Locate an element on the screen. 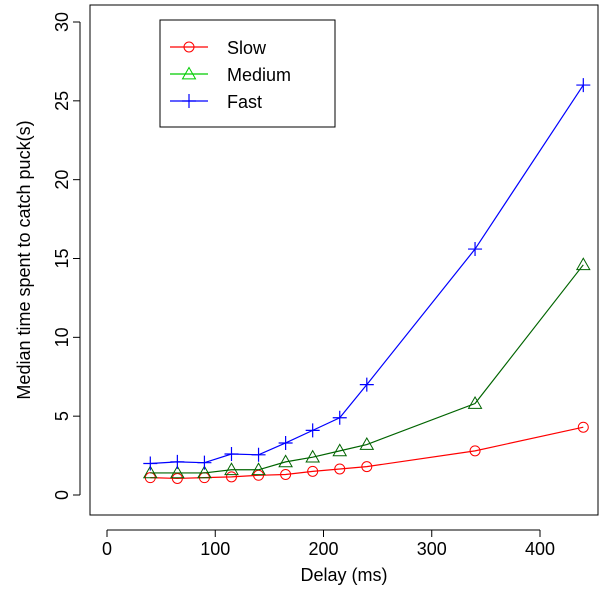  x-tick-label: 400 is located at coordinates (540, 549).